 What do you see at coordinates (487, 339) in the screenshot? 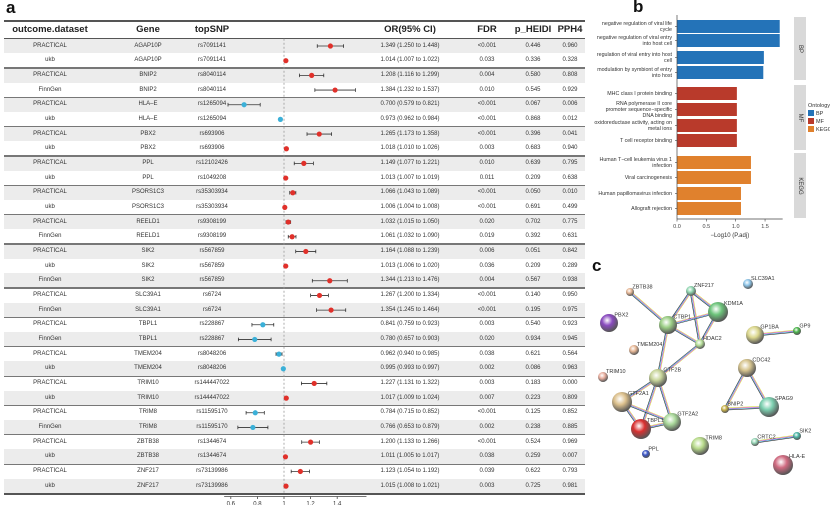
I see `fdr-cell: 0.020` at bounding box center [487, 339].